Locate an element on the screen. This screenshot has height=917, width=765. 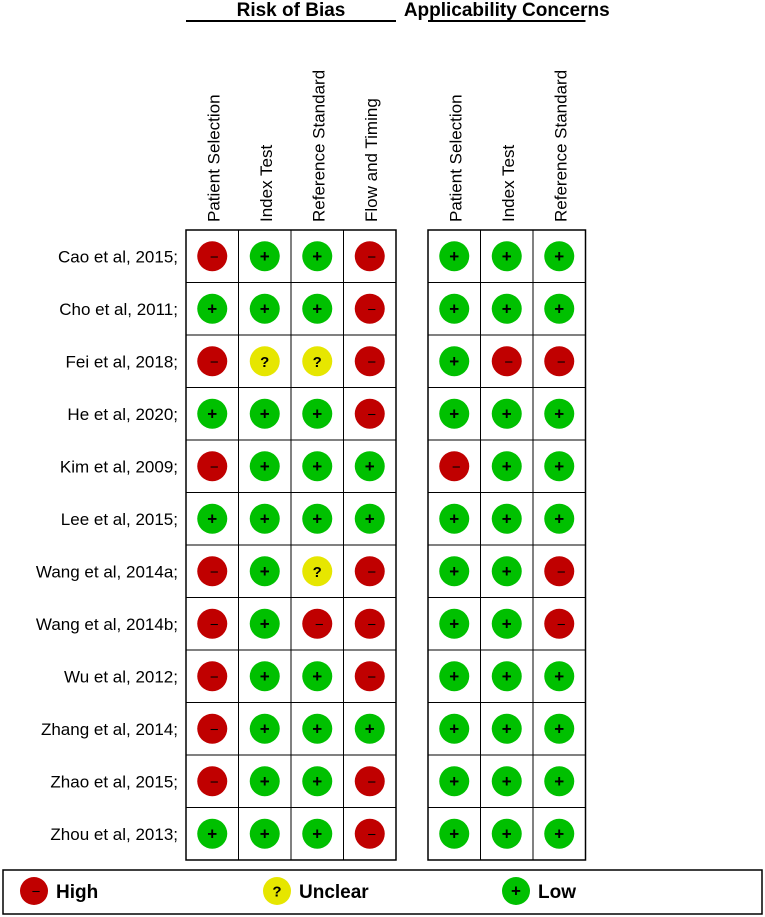
study-label: Kim et al, 2009; is located at coordinates (119, 466).